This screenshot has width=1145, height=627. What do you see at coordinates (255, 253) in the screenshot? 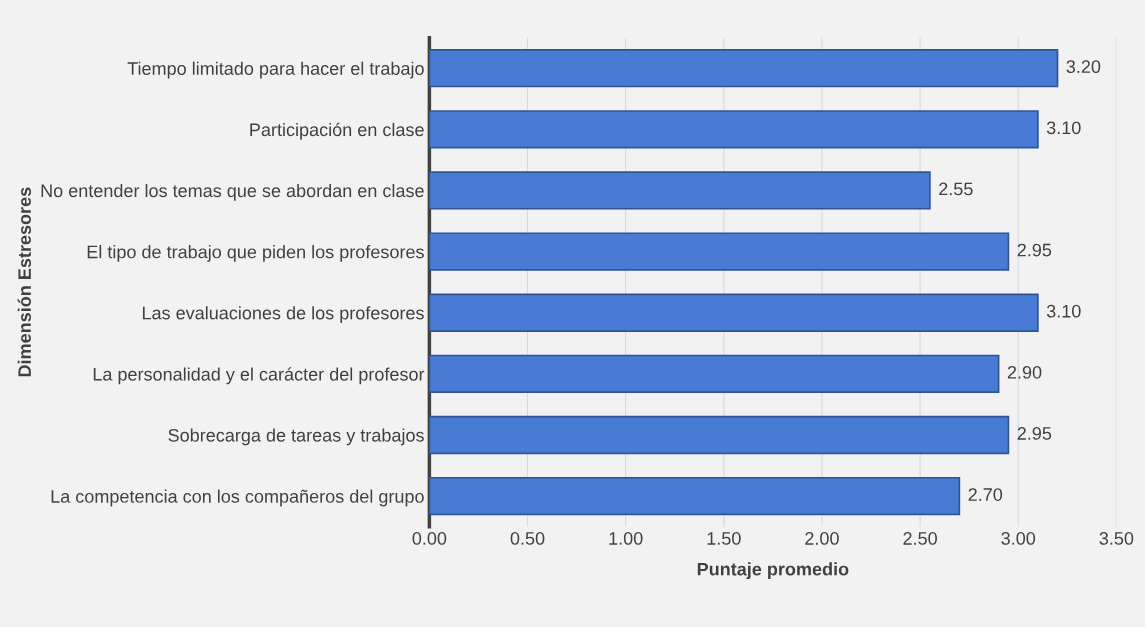
I see `y-tick-label: El tipo de trabajo que piden los profesores` at bounding box center [255, 253].